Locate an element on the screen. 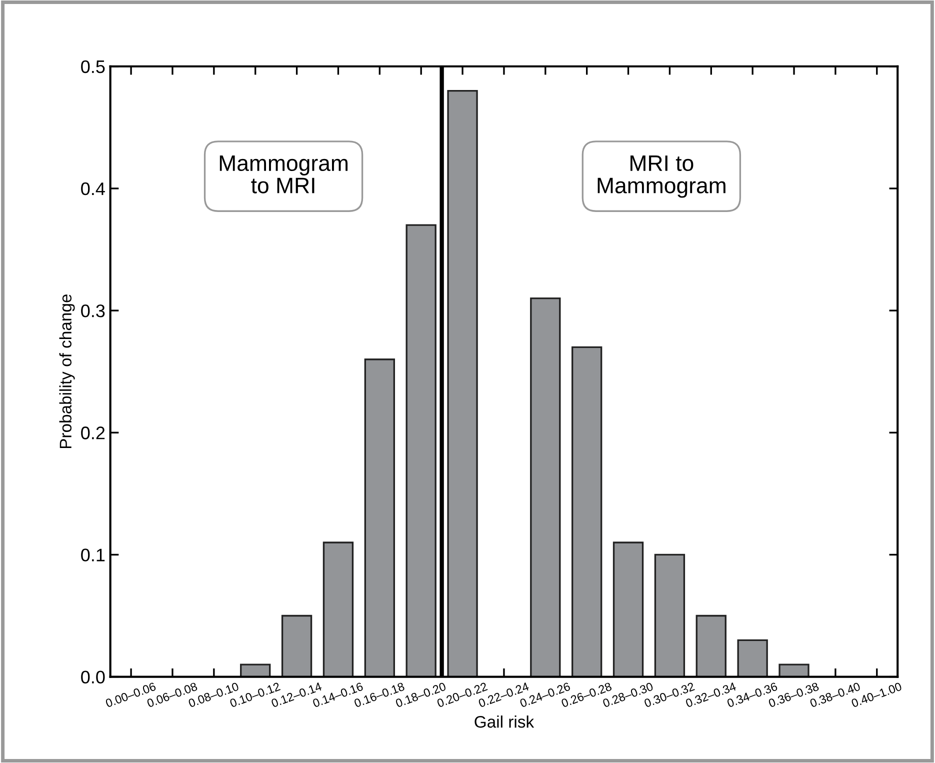  x-axis-title: Gail risk is located at coordinates (504, 722).